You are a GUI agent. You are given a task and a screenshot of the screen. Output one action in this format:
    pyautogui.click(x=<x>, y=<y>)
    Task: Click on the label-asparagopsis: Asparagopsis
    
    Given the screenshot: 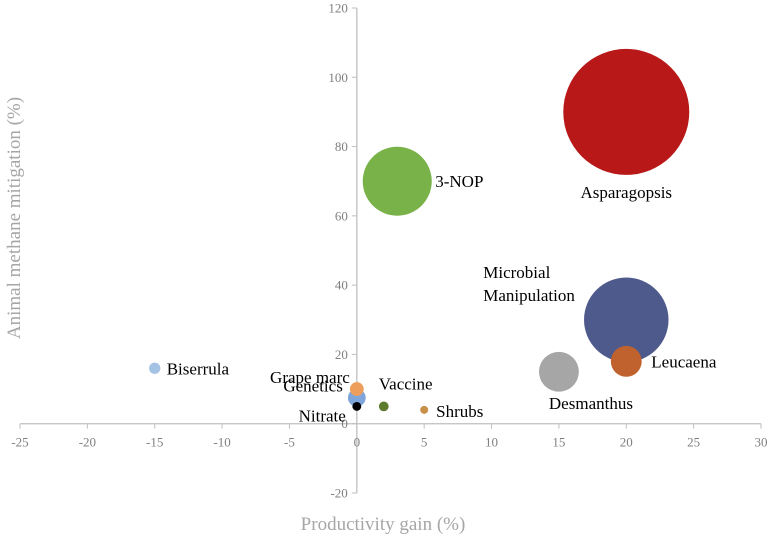 What is the action you would take?
    pyautogui.click(x=626, y=192)
    